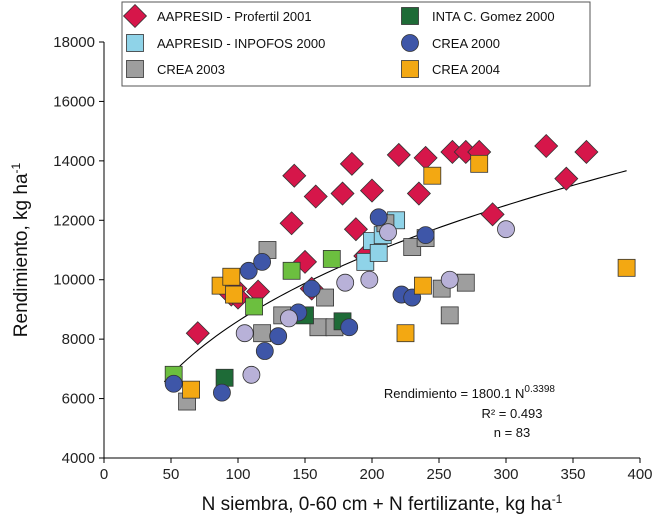 The image size is (657, 520). Describe the element at coordinates (104, 474) in the screenshot. I see `x-tick-label: 0` at that location.